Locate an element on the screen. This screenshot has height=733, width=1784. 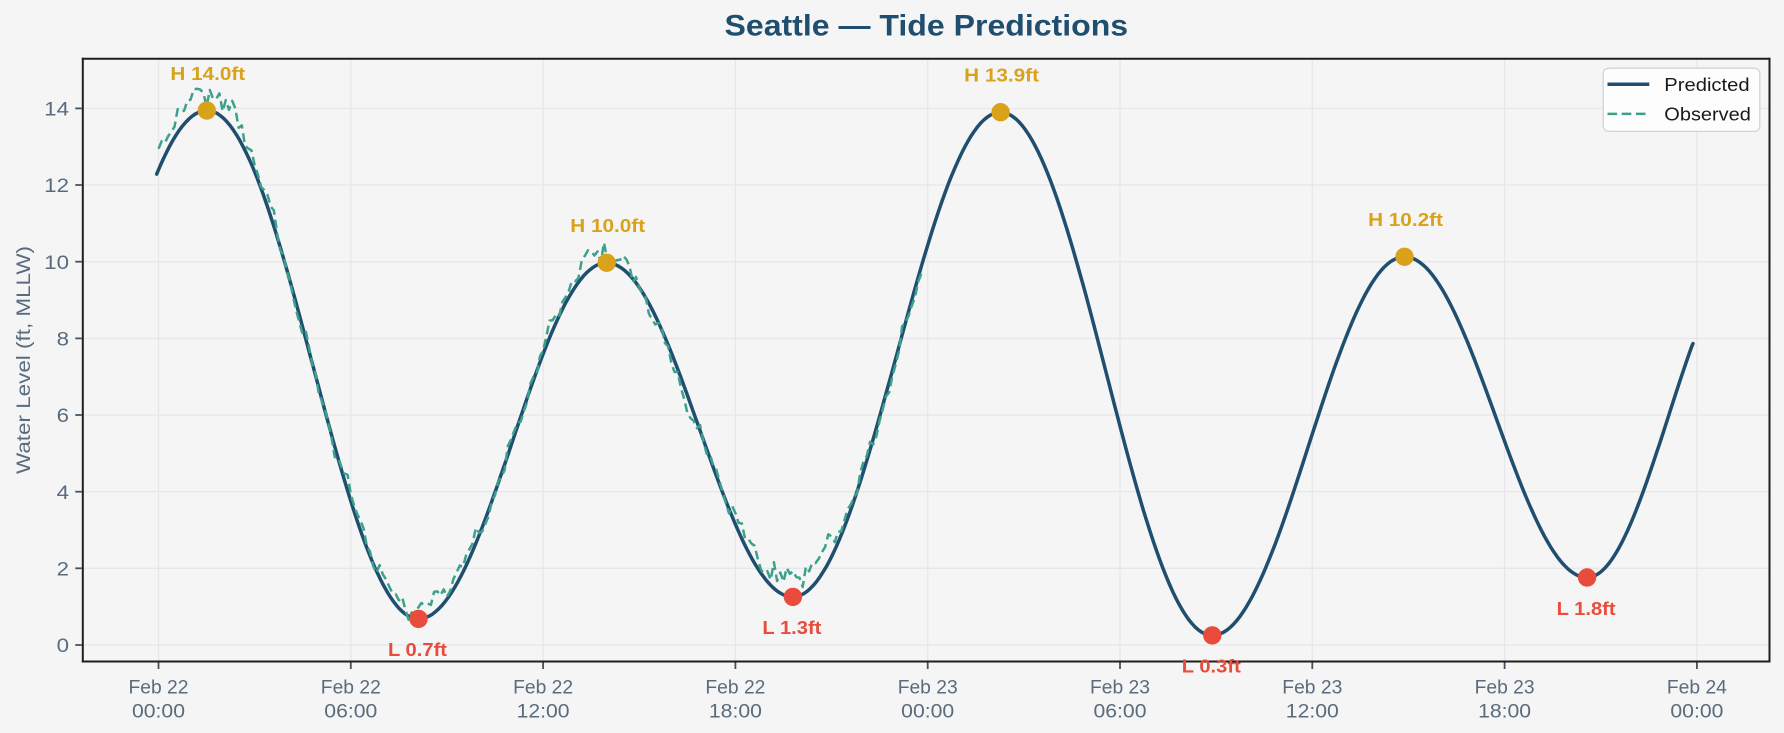
svg-text: 0 is located at coordinates (63, 646).